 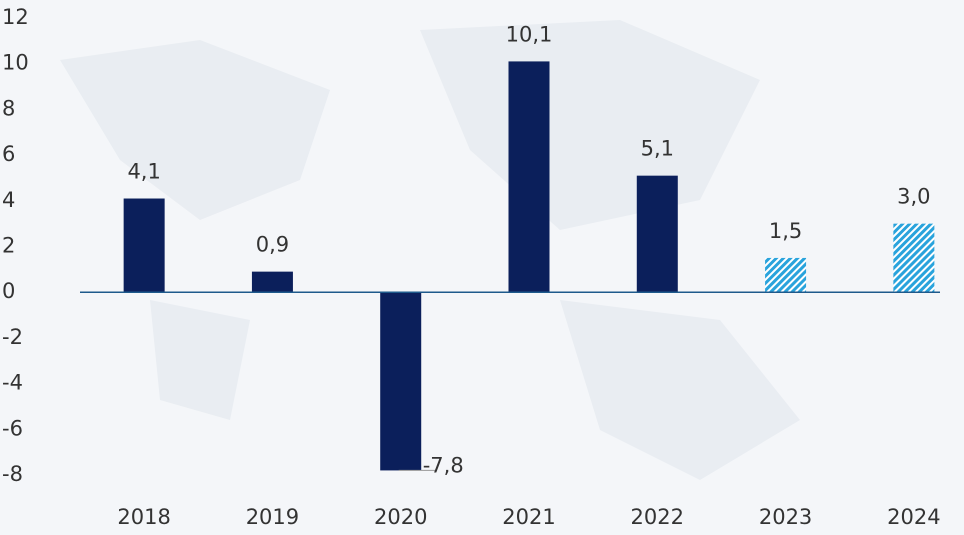 I want to click on value-label: -7,8, so click(x=443, y=465).